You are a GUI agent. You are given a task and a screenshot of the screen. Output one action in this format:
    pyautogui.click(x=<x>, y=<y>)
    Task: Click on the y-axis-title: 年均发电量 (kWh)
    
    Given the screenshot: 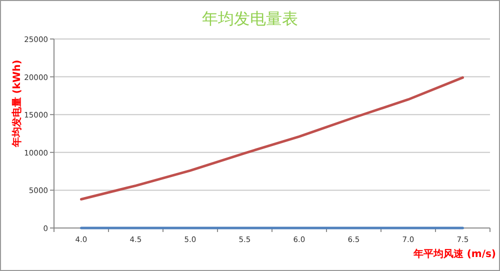 What is the action you would take?
    pyautogui.click(x=17, y=104)
    